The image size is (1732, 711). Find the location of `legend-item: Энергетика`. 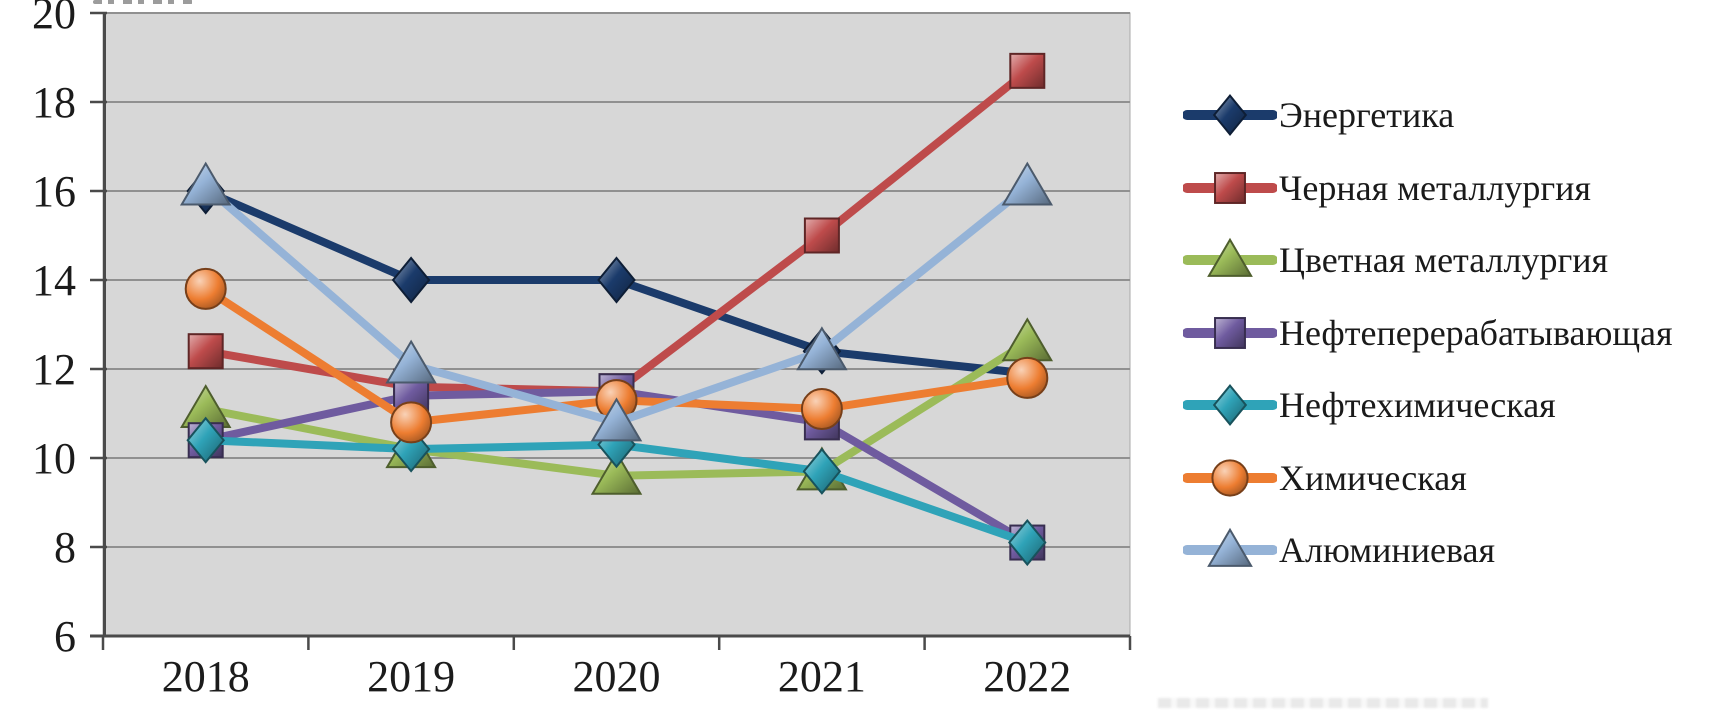

legend-item: Энергетика is located at coordinates (1428, 115).